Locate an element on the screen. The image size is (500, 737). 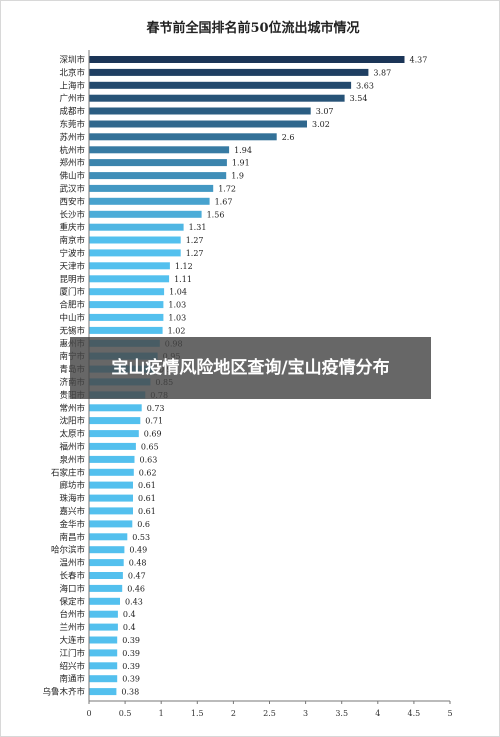
x-tick-label: 1 is located at coordinates (161, 713).